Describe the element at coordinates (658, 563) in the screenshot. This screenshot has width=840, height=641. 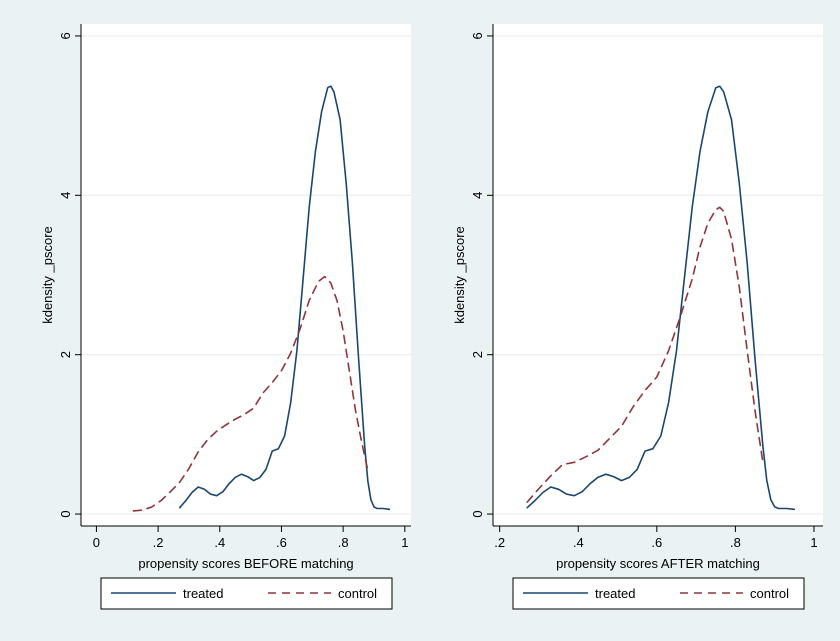
I see `x-axis-label: propensity scores AFTER matching` at that location.